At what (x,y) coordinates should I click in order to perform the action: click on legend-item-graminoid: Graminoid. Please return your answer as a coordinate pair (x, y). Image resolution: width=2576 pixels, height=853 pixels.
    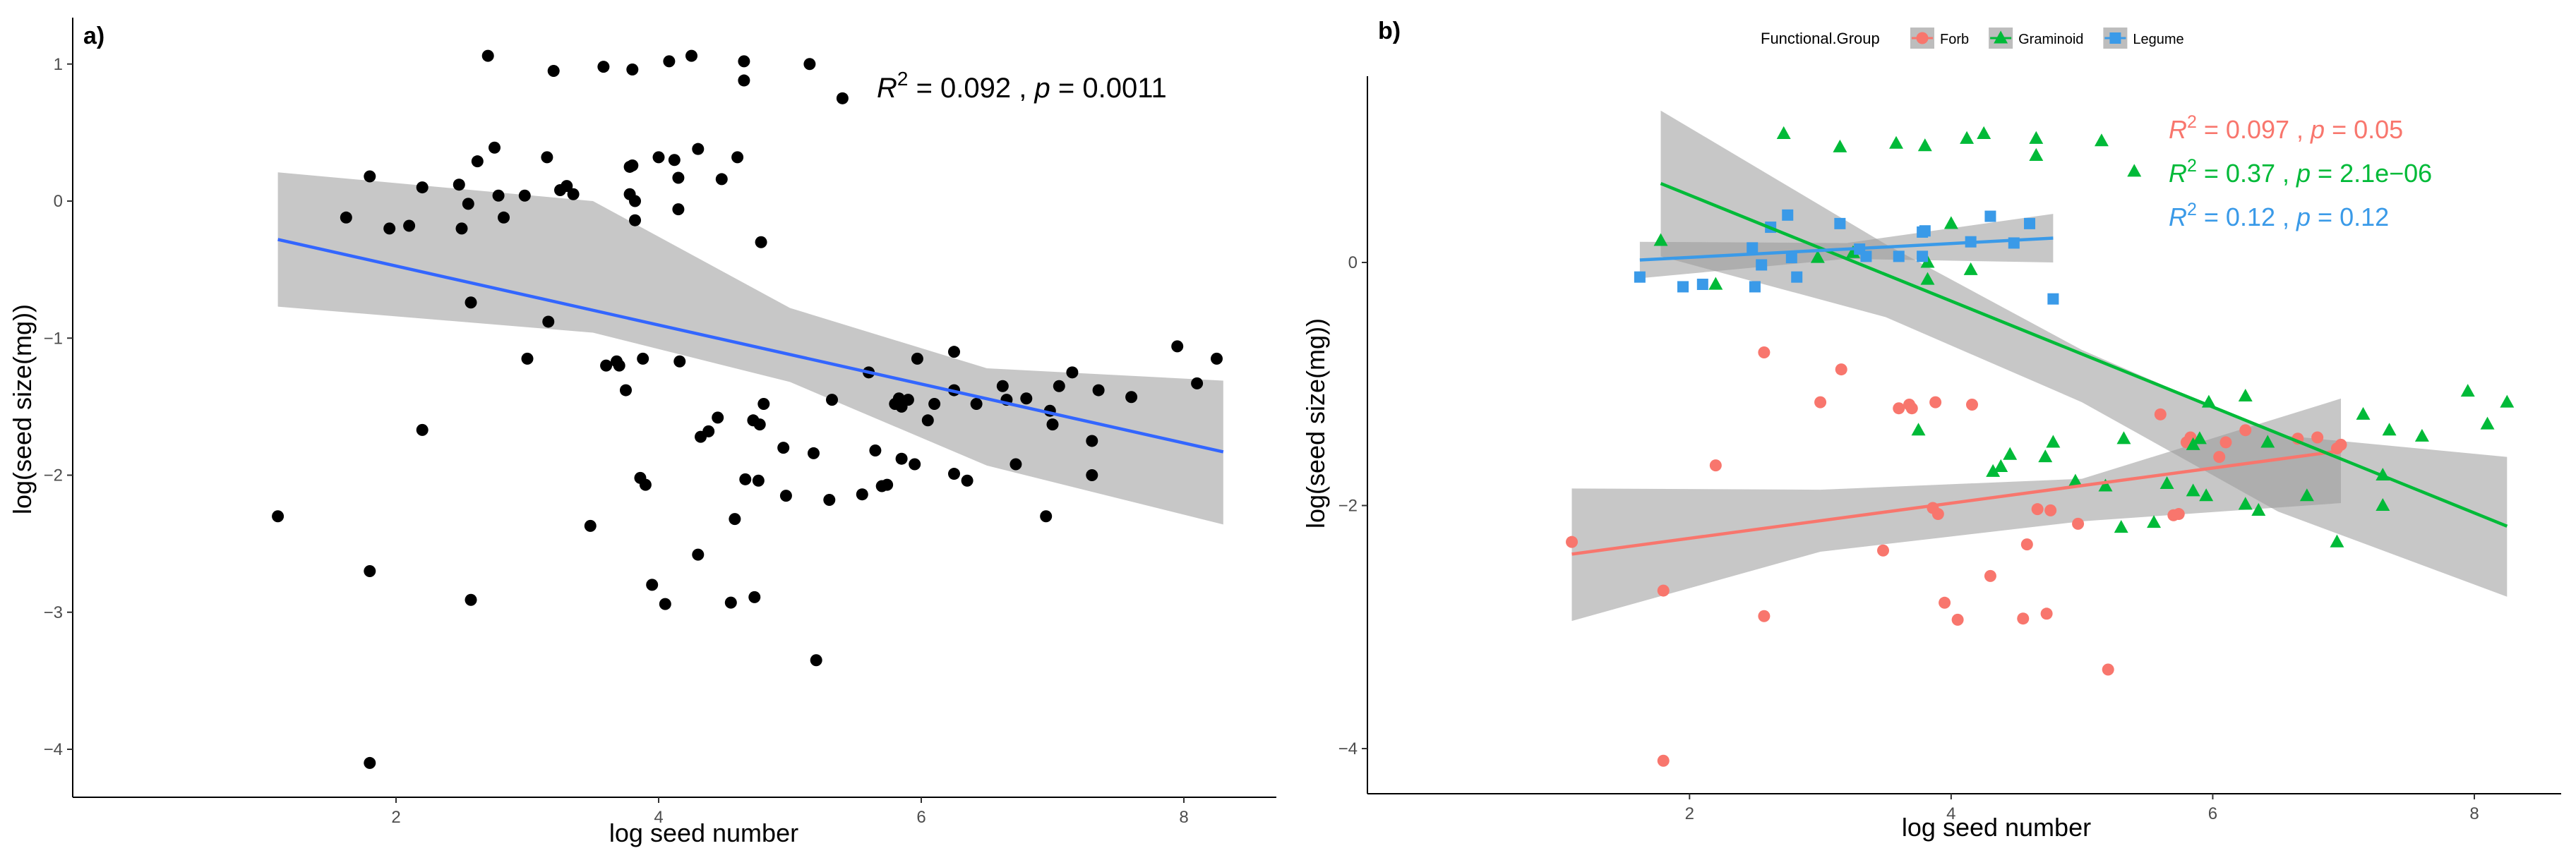
    Looking at the image, I should click on (2036, 38).